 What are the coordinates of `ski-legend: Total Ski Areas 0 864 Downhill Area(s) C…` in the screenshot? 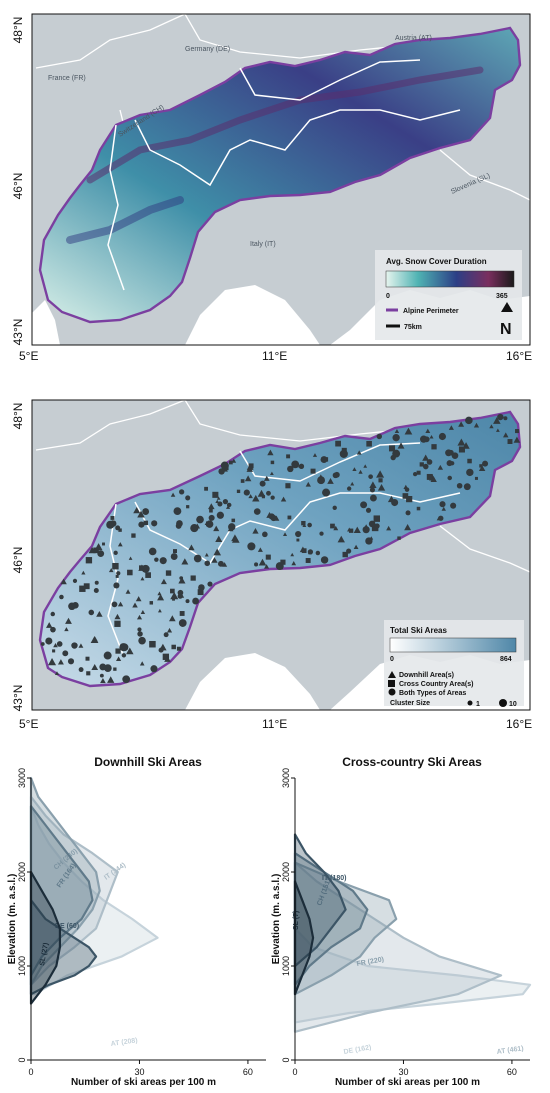 It's located at (454, 664).